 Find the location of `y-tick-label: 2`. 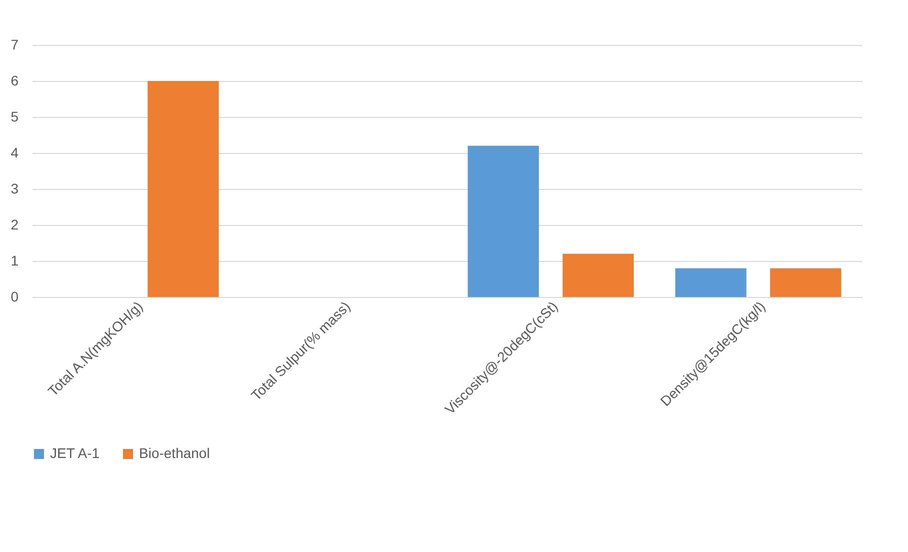

y-tick-label: 2 is located at coordinates (14, 224).